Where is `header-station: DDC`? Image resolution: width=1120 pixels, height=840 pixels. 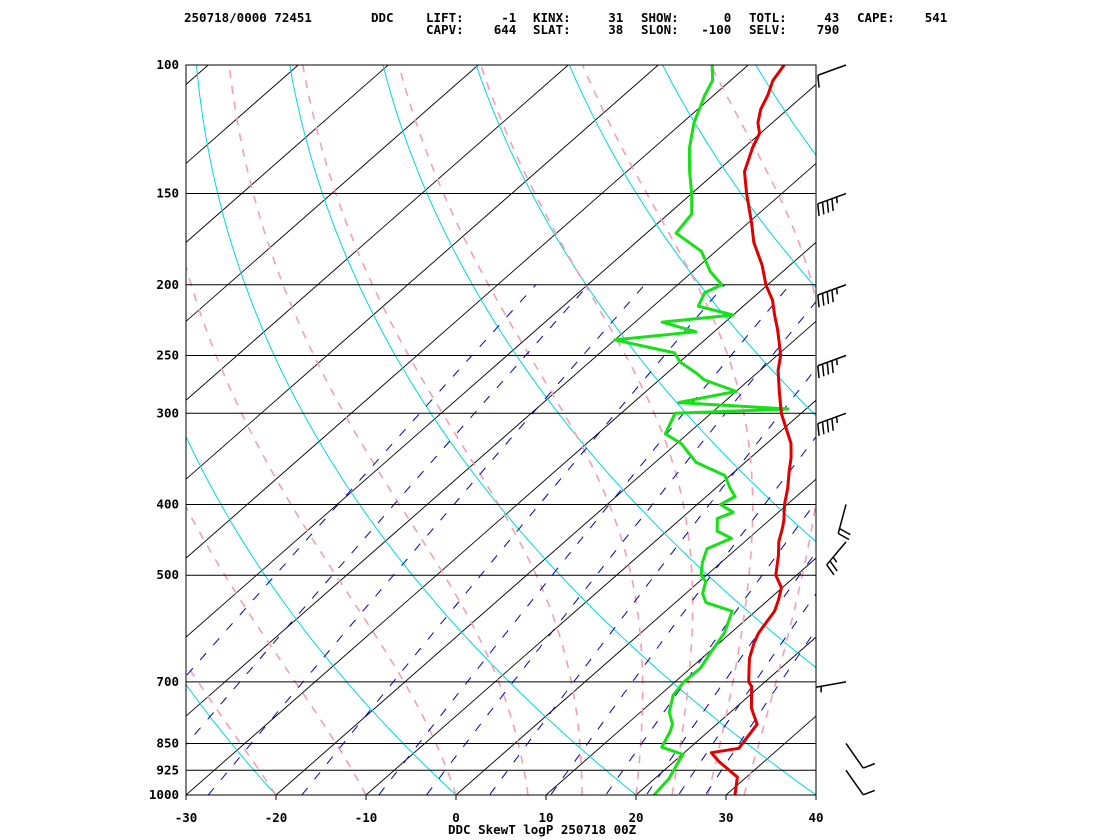 header-station: DDC is located at coordinates (382, 17).